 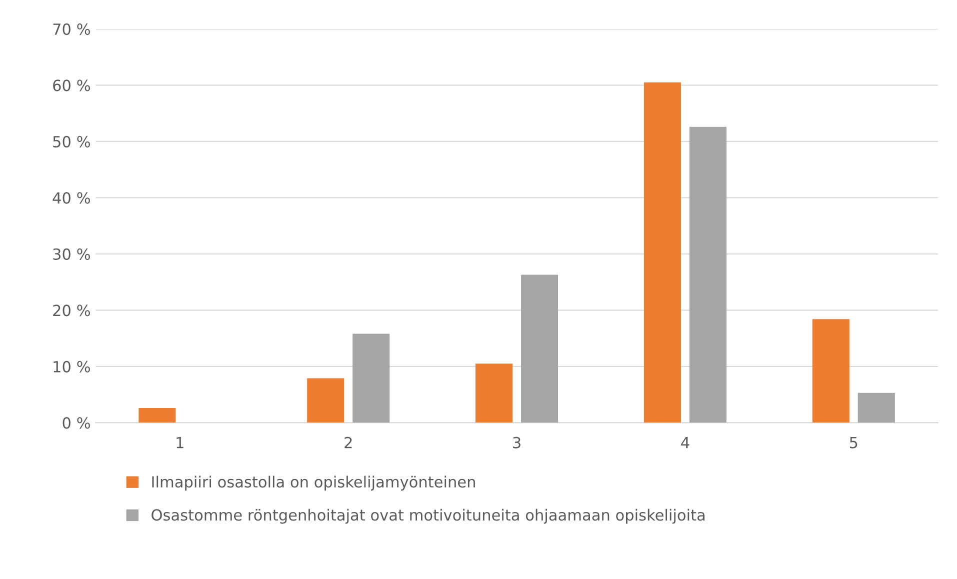 What do you see at coordinates (313, 483) in the screenshot?
I see `legend-label: Ilmapiiri osastolla on opiskelijamyönteinen` at bounding box center [313, 483].